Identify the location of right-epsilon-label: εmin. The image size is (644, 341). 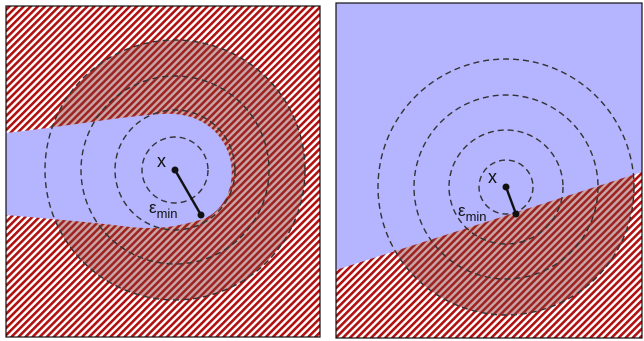
(472, 212).